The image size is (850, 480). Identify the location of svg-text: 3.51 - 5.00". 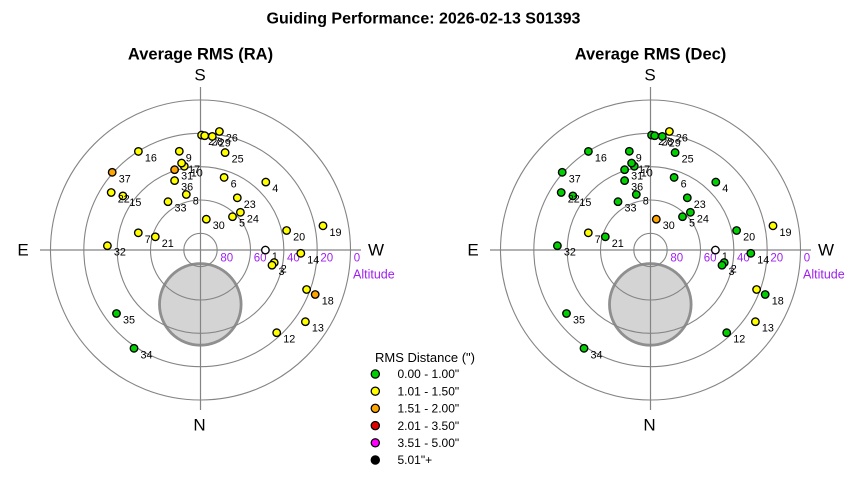
(429, 443).